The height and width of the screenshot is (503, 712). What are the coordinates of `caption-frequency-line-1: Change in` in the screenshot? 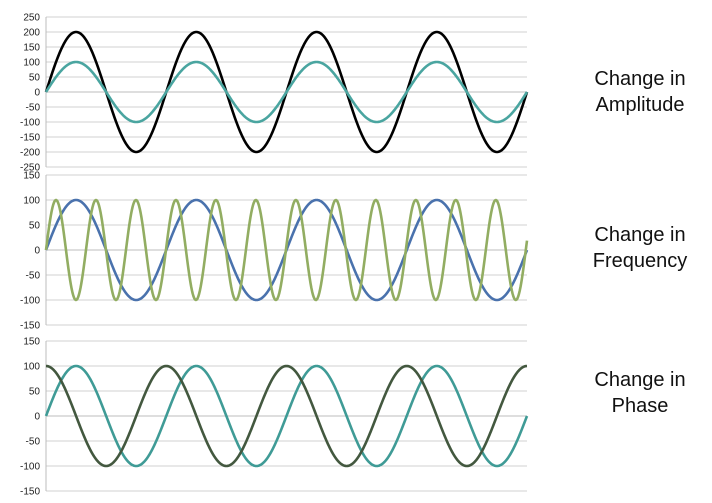 It's located at (640, 235).